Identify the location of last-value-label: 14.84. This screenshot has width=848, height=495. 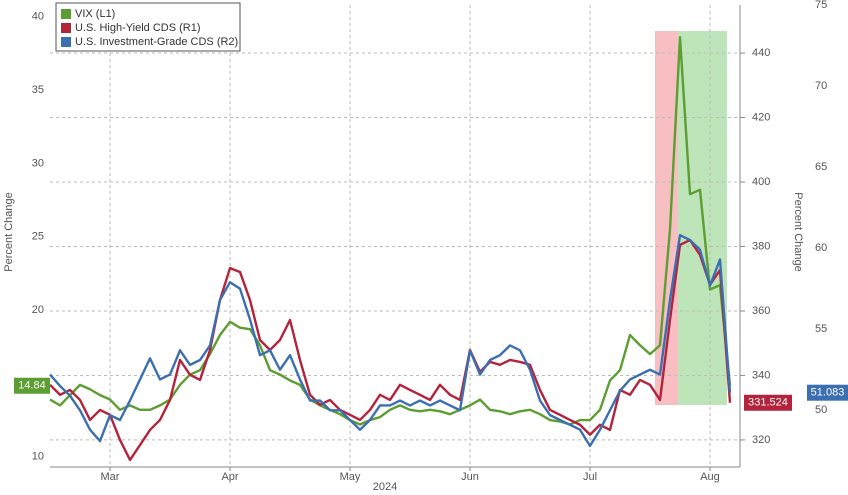
(32, 386).